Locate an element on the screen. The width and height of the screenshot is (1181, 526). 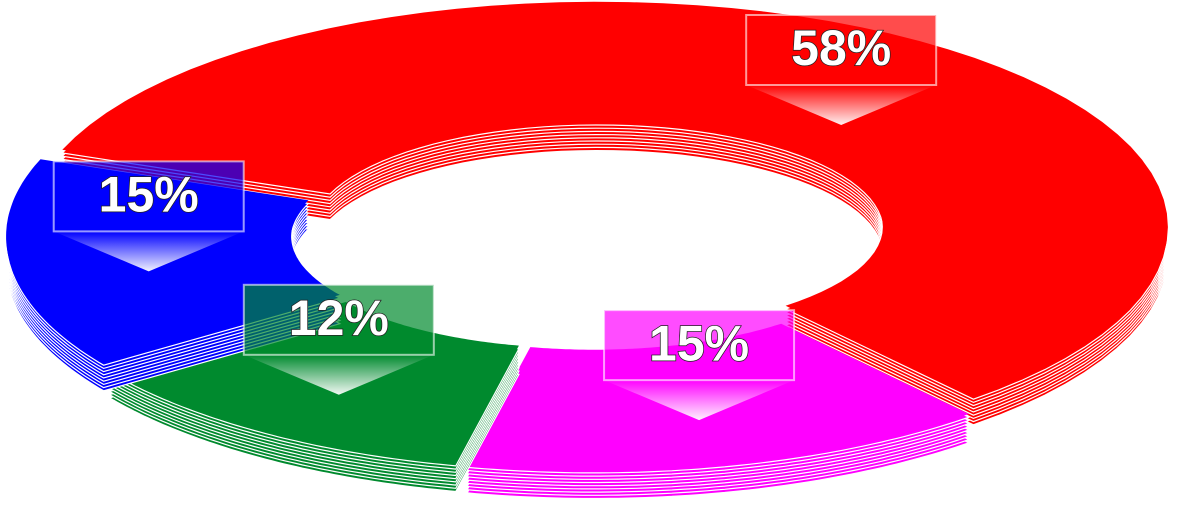
value-label: 12% is located at coordinates (339, 318).